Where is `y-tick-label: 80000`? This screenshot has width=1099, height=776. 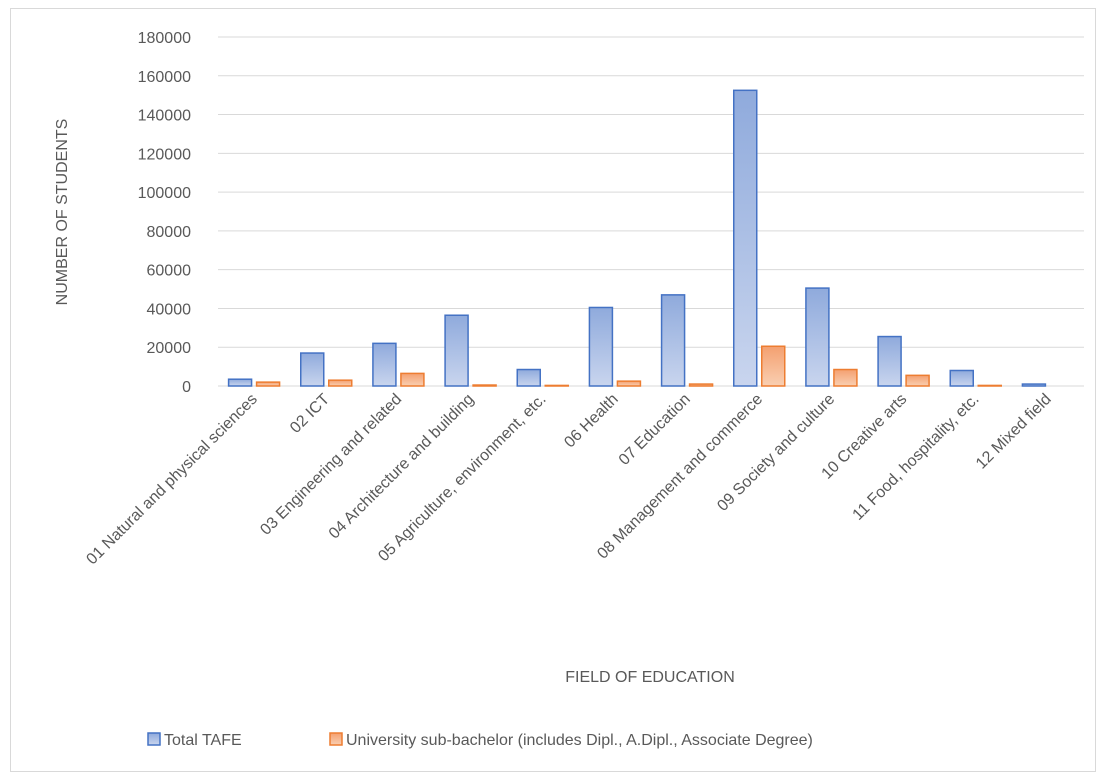
y-tick-label: 80000 is located at coordinates (169, 232).